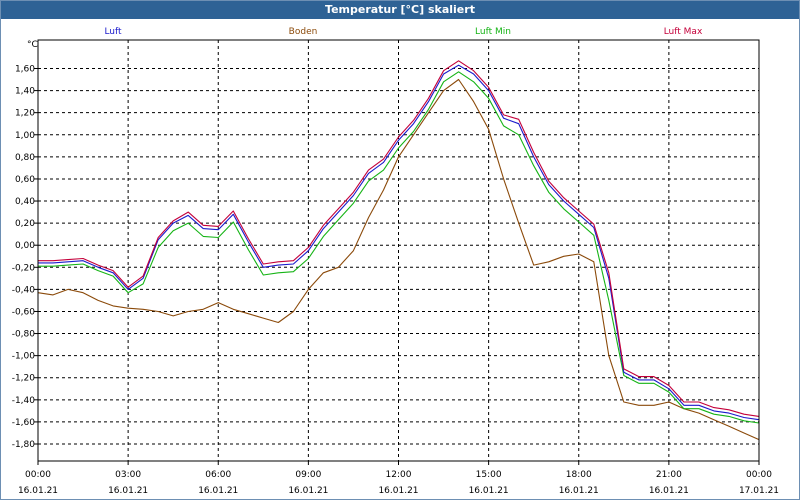 The image size is (800, 500). I want to click on x-tick-time: 12:00, so click(399, 475).